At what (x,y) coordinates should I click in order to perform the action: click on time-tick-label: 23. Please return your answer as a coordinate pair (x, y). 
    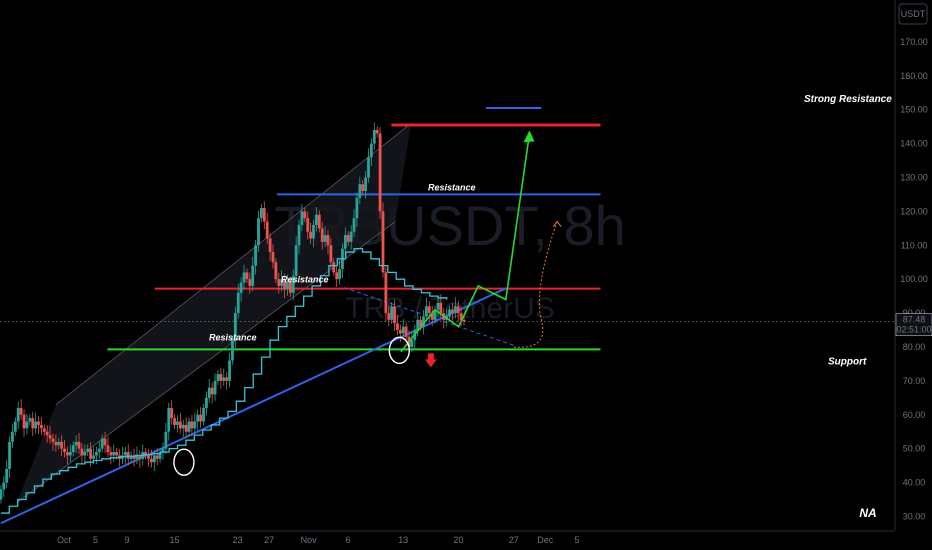
    Looking at the image, I should click on (238, 540).